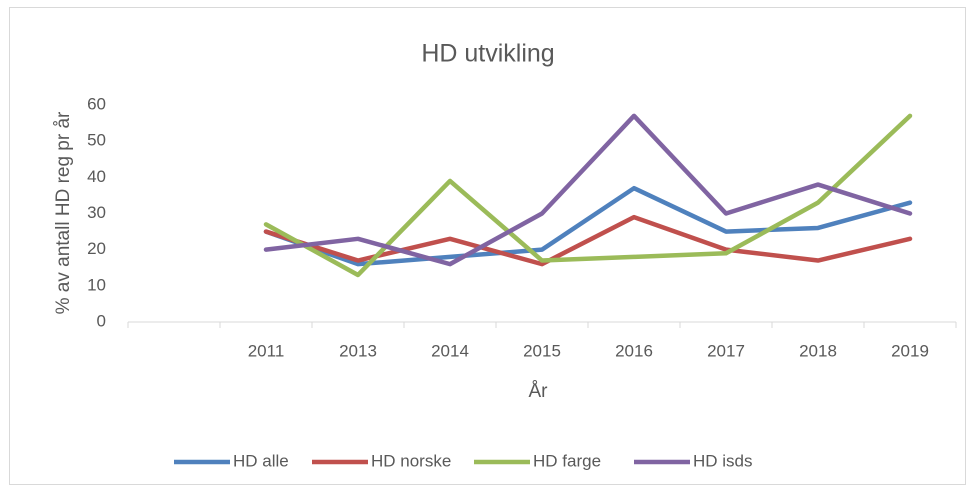 Image resolution: width=973 pixels, height=495 pixels. Describe the element at coordinates (723, 460) in the screenshot. I see `legend-label: HD isds` at that location.